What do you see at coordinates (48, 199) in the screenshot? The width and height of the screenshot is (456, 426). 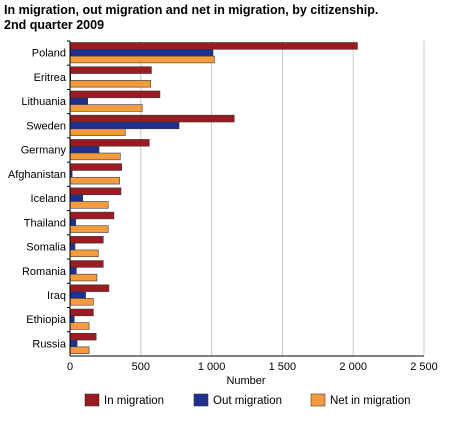 I see `category-label: Iceland` at bounding box center [48, 199].